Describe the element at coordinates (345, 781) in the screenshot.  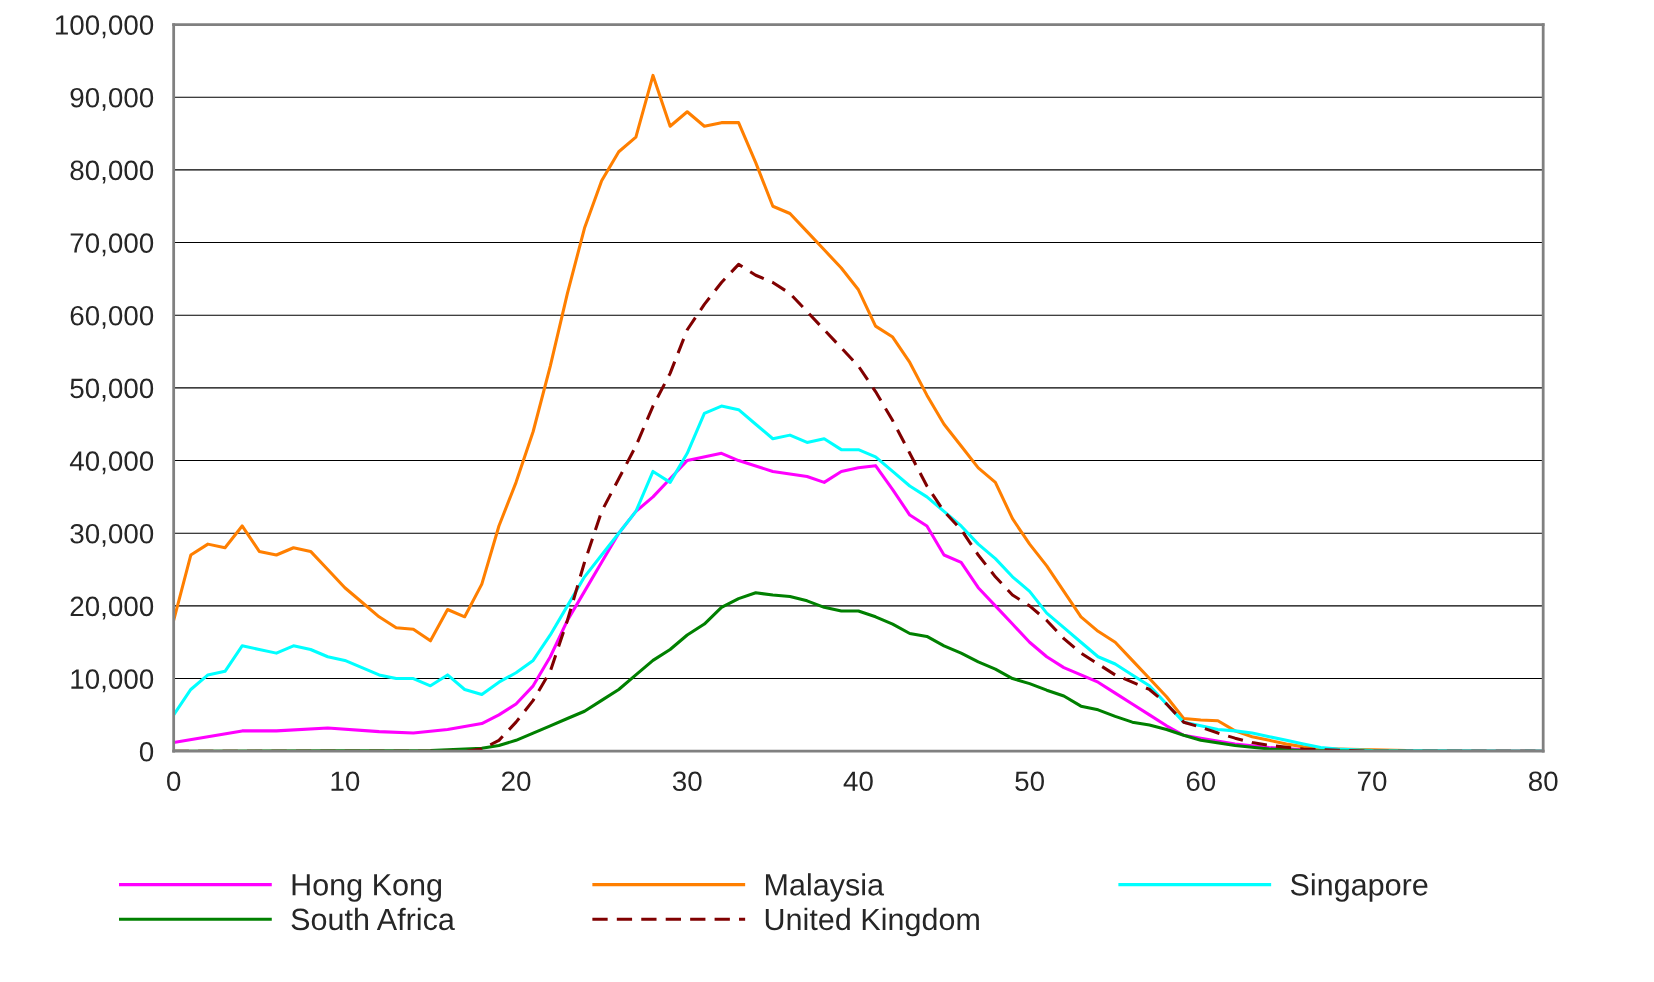
I see `x-tick-label: 10` at that location.